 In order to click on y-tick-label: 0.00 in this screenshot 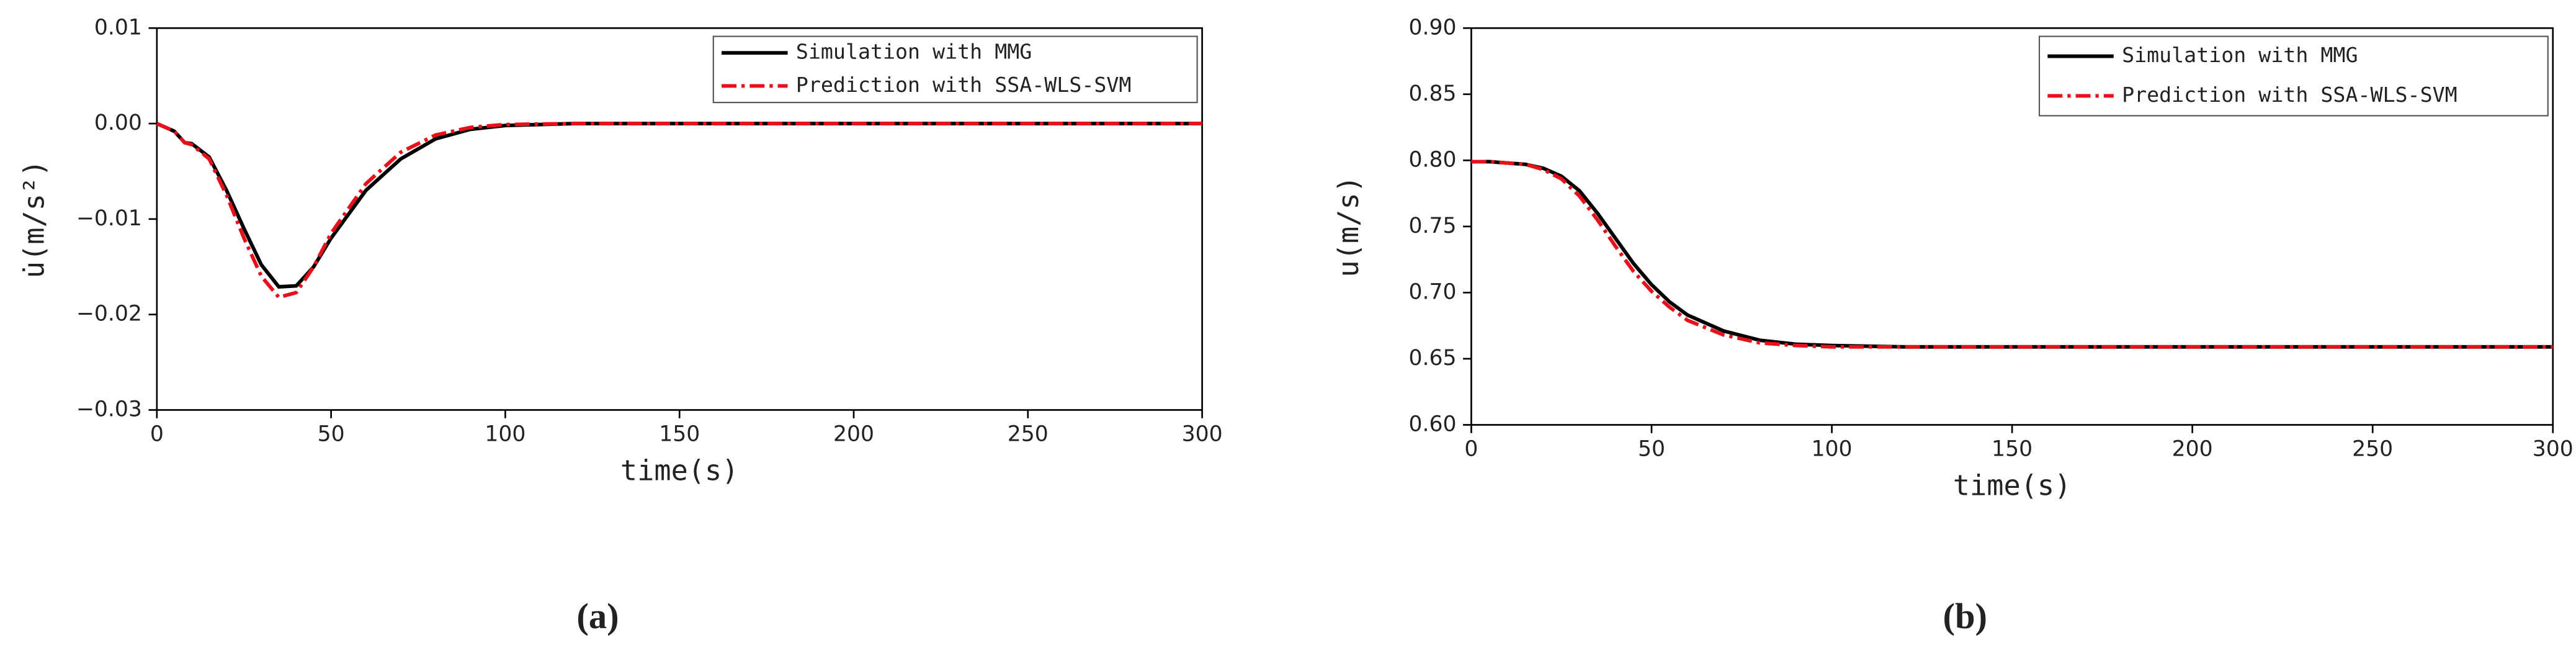, I will do `click(118, 123)`.